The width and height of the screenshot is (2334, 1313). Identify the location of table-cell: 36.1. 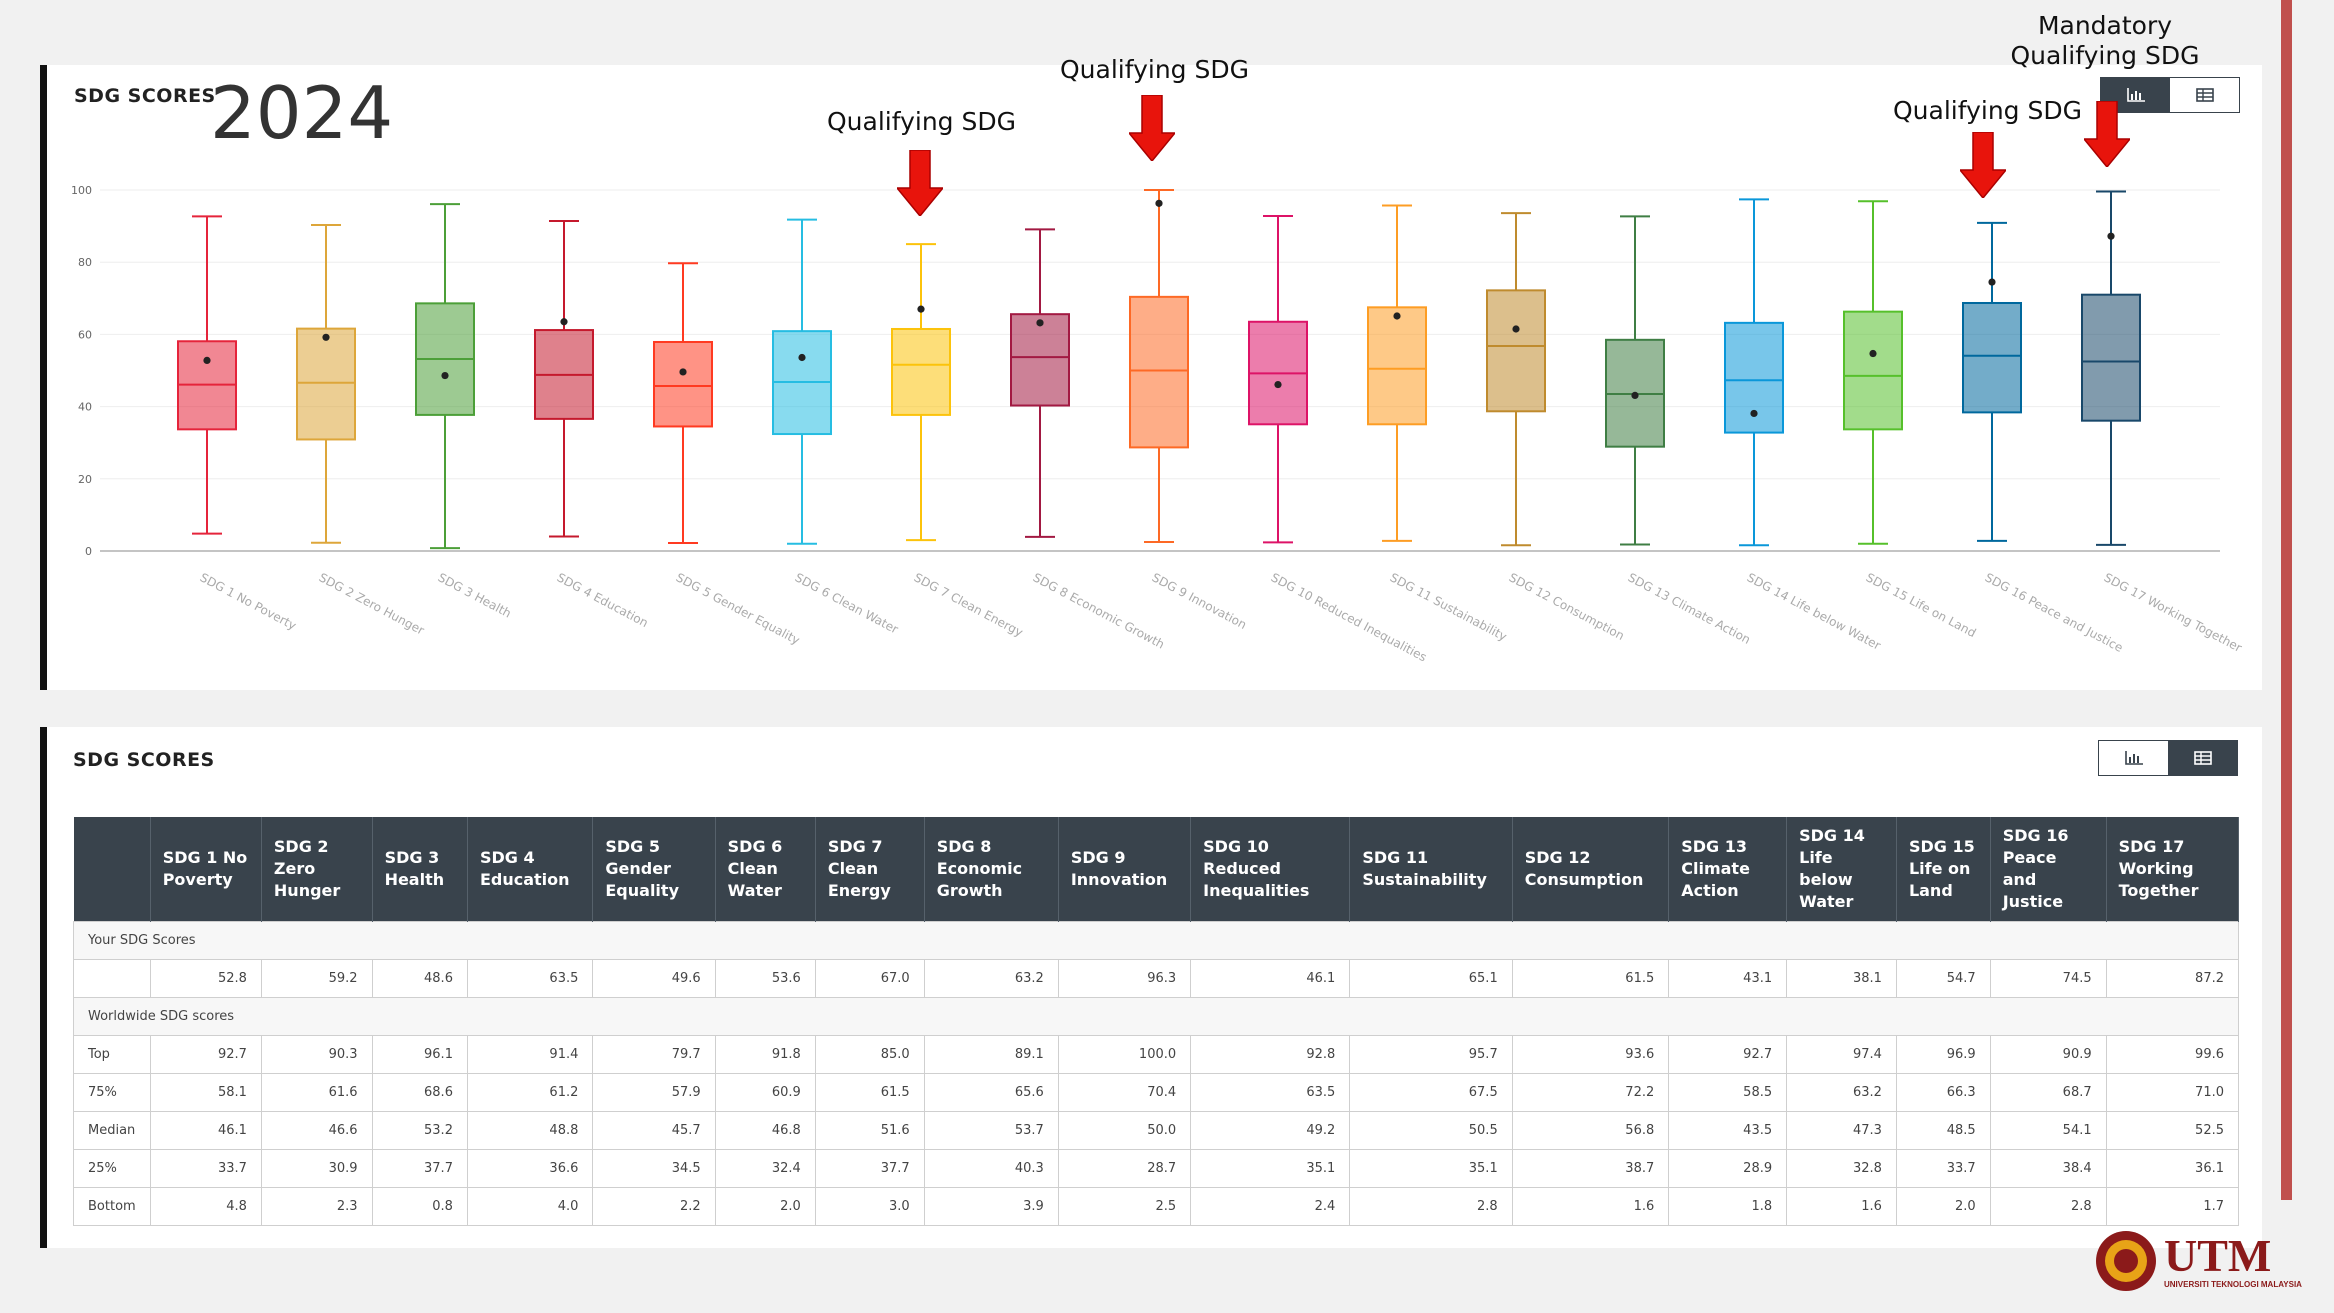
(2172, 1168).